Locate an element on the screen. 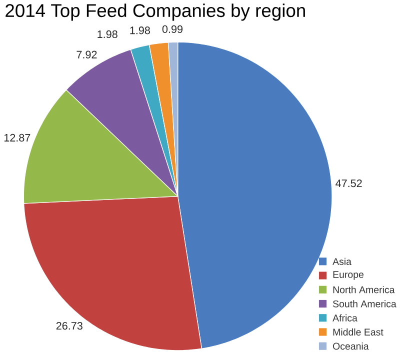 Image resolution: width=400 pixels, height=353 pixels. legend-label: Asia is located at coordinates (342, 261).